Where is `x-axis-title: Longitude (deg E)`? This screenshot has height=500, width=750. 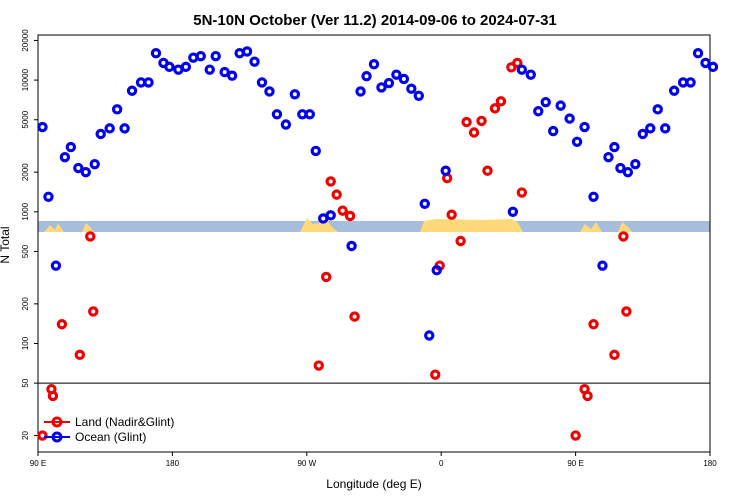 x-axis-title: Longitude (deg E) is located at coordinates (373, 484).